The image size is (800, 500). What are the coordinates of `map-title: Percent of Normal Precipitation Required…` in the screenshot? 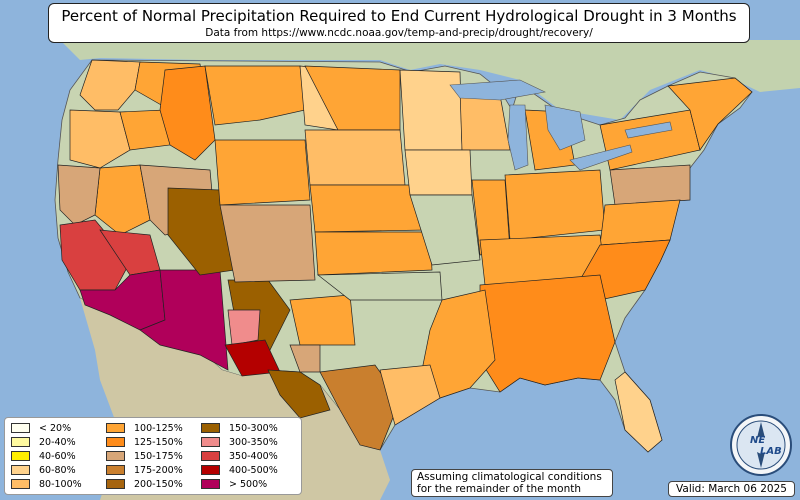 It's located at (399, 16).